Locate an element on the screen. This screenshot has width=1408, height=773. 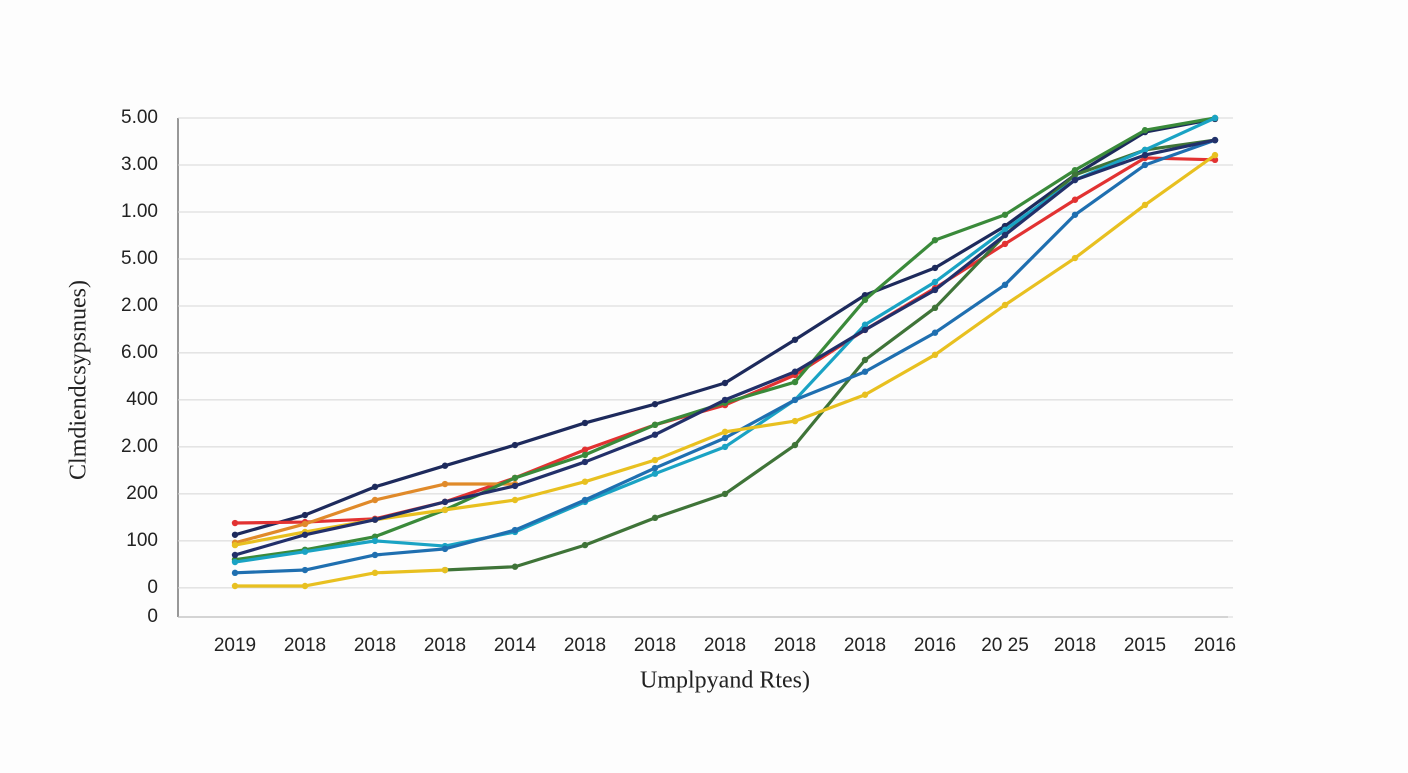
y-tick-label: 400 is located at coordinates (142, 399).